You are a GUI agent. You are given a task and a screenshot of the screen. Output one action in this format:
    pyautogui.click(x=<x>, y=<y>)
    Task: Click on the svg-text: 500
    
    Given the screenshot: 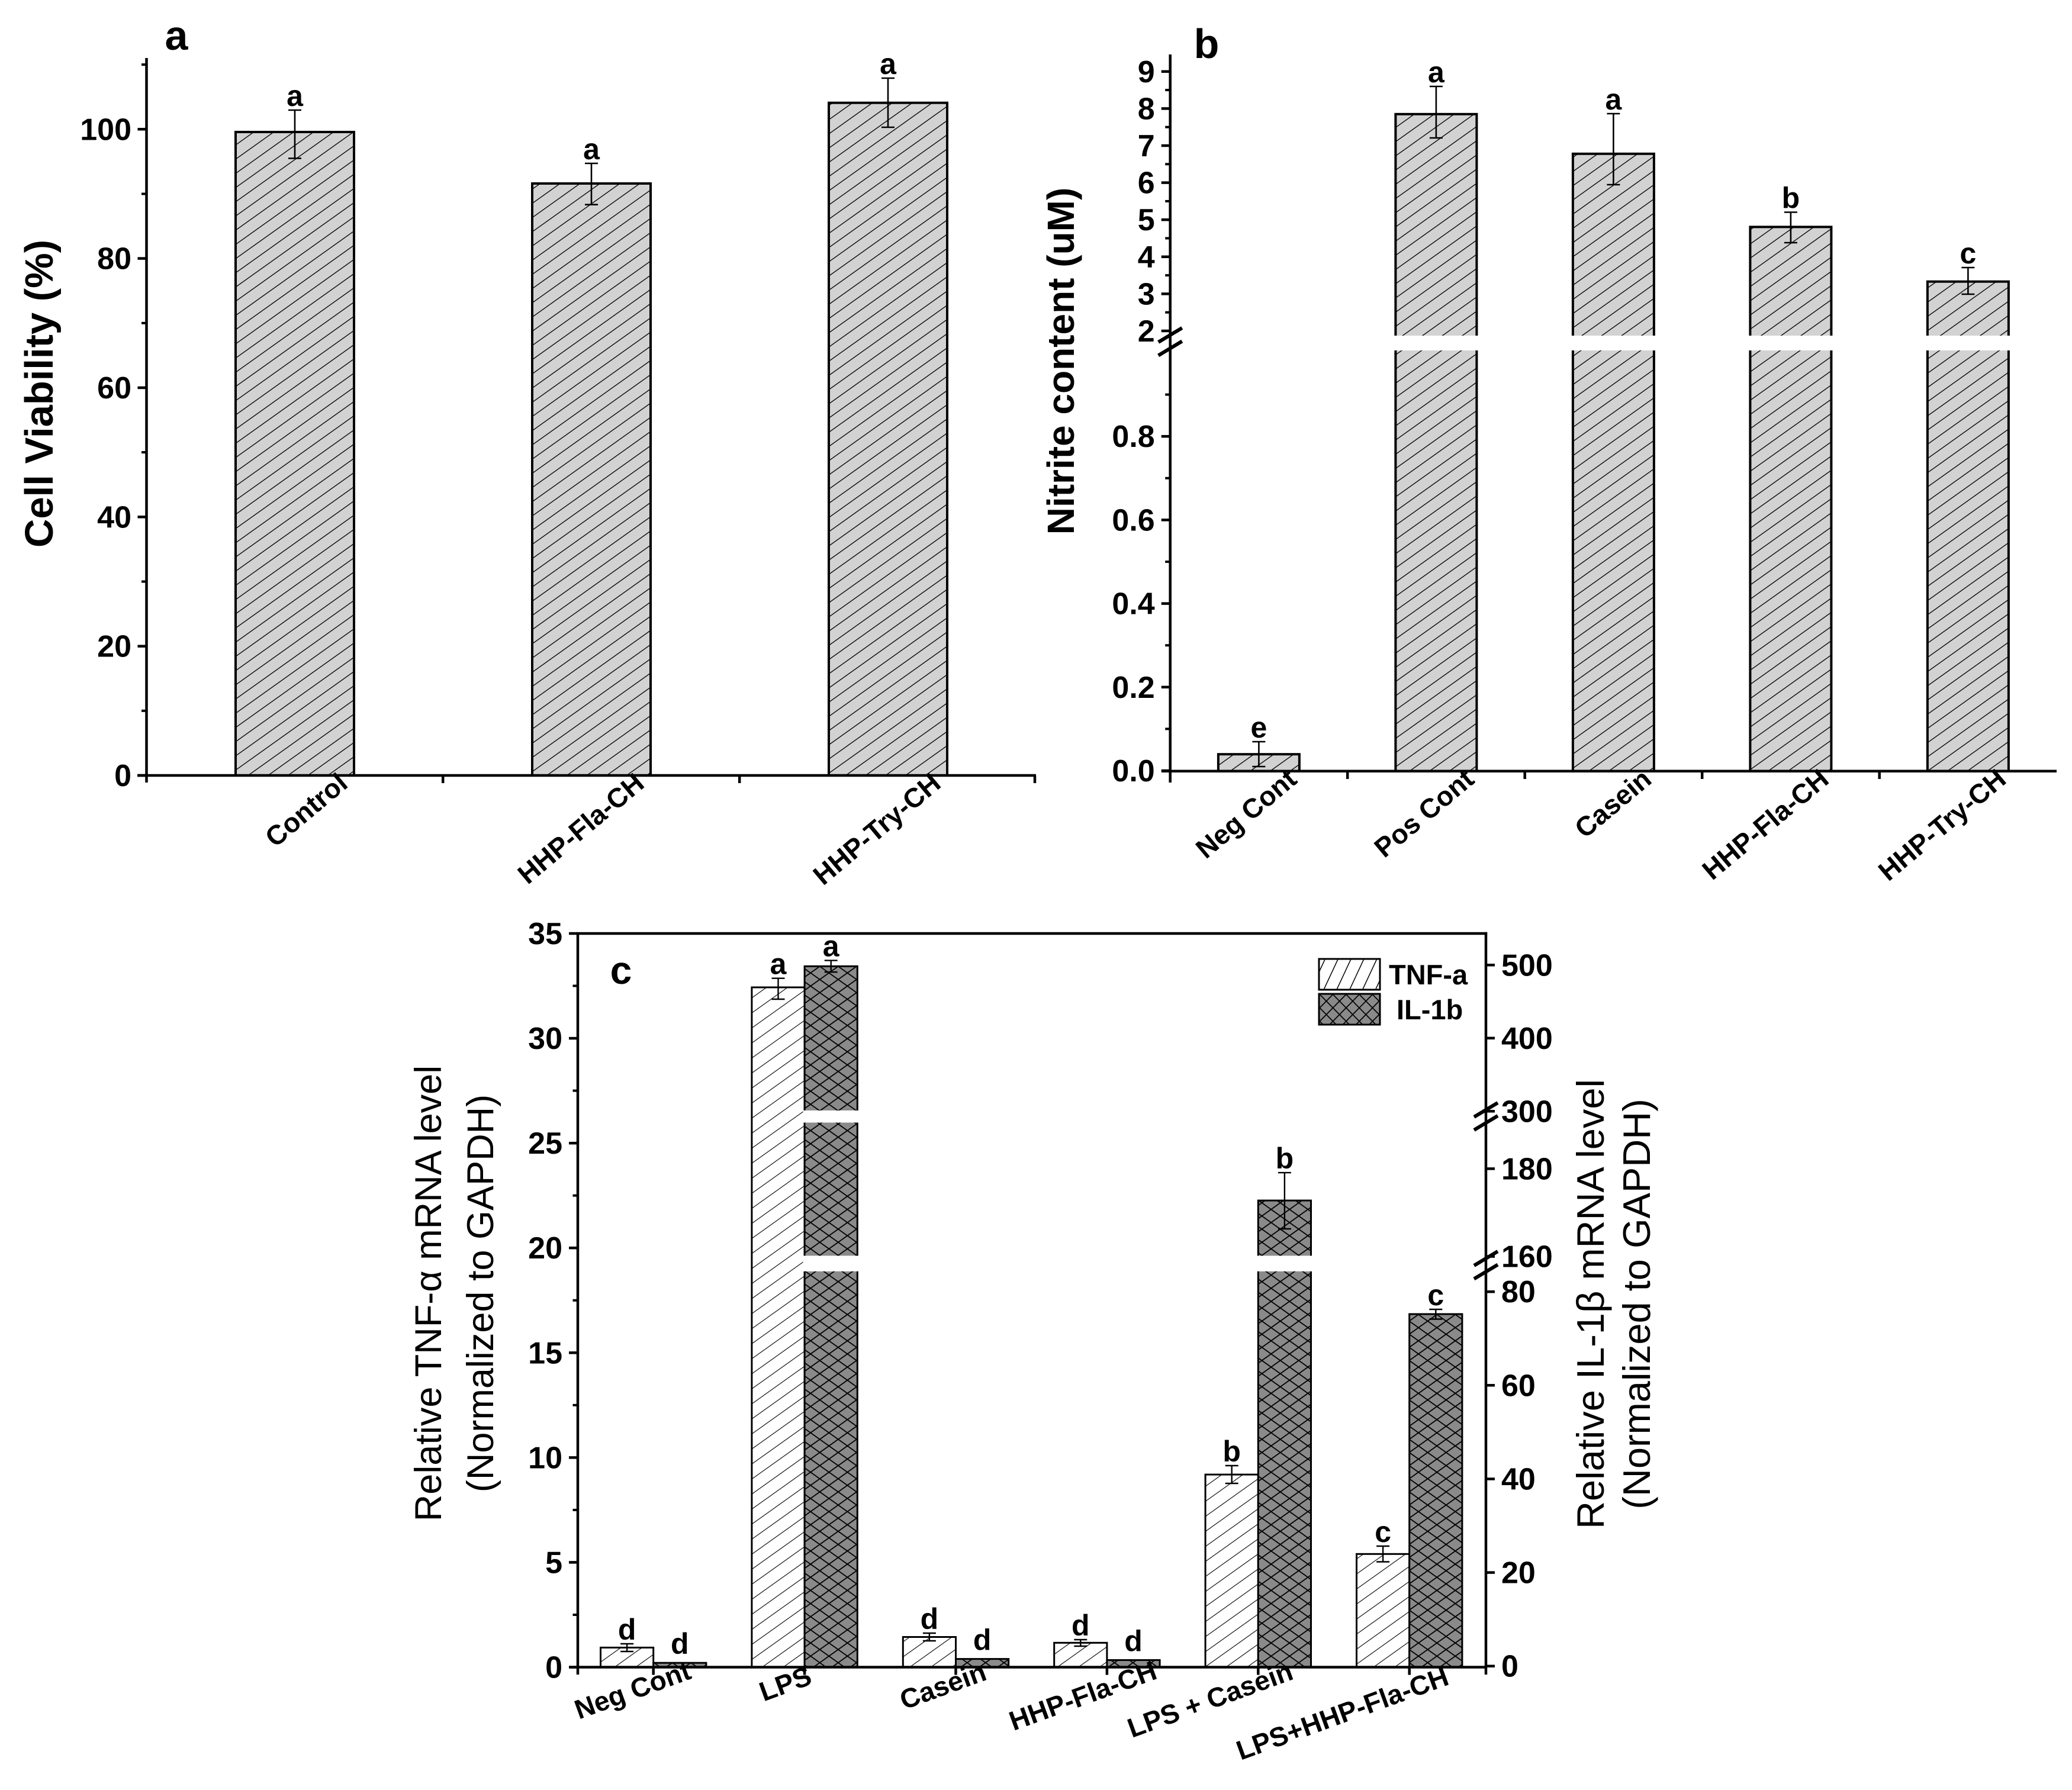 What is the action you would take?
    pyautogui.click(x=1527, y=966)
    